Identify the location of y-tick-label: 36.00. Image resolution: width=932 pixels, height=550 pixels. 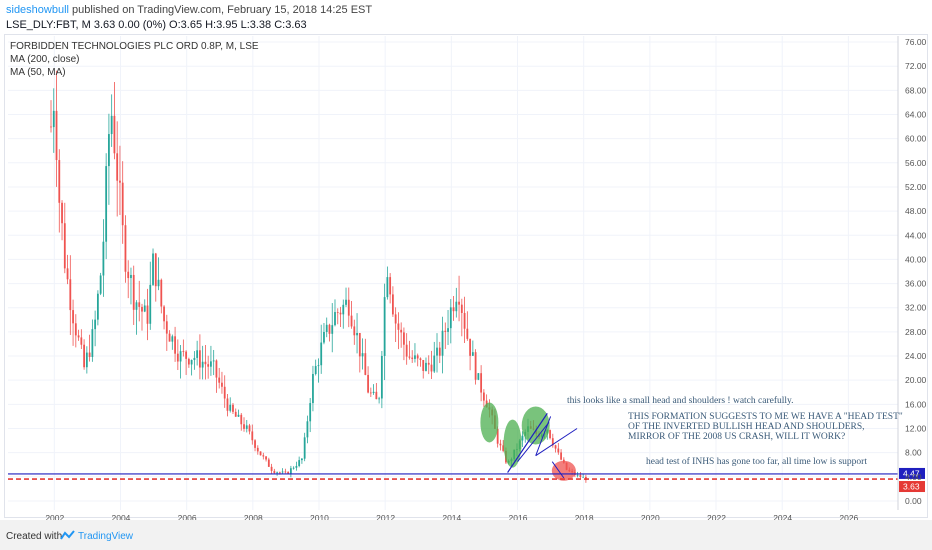
(916, 284).